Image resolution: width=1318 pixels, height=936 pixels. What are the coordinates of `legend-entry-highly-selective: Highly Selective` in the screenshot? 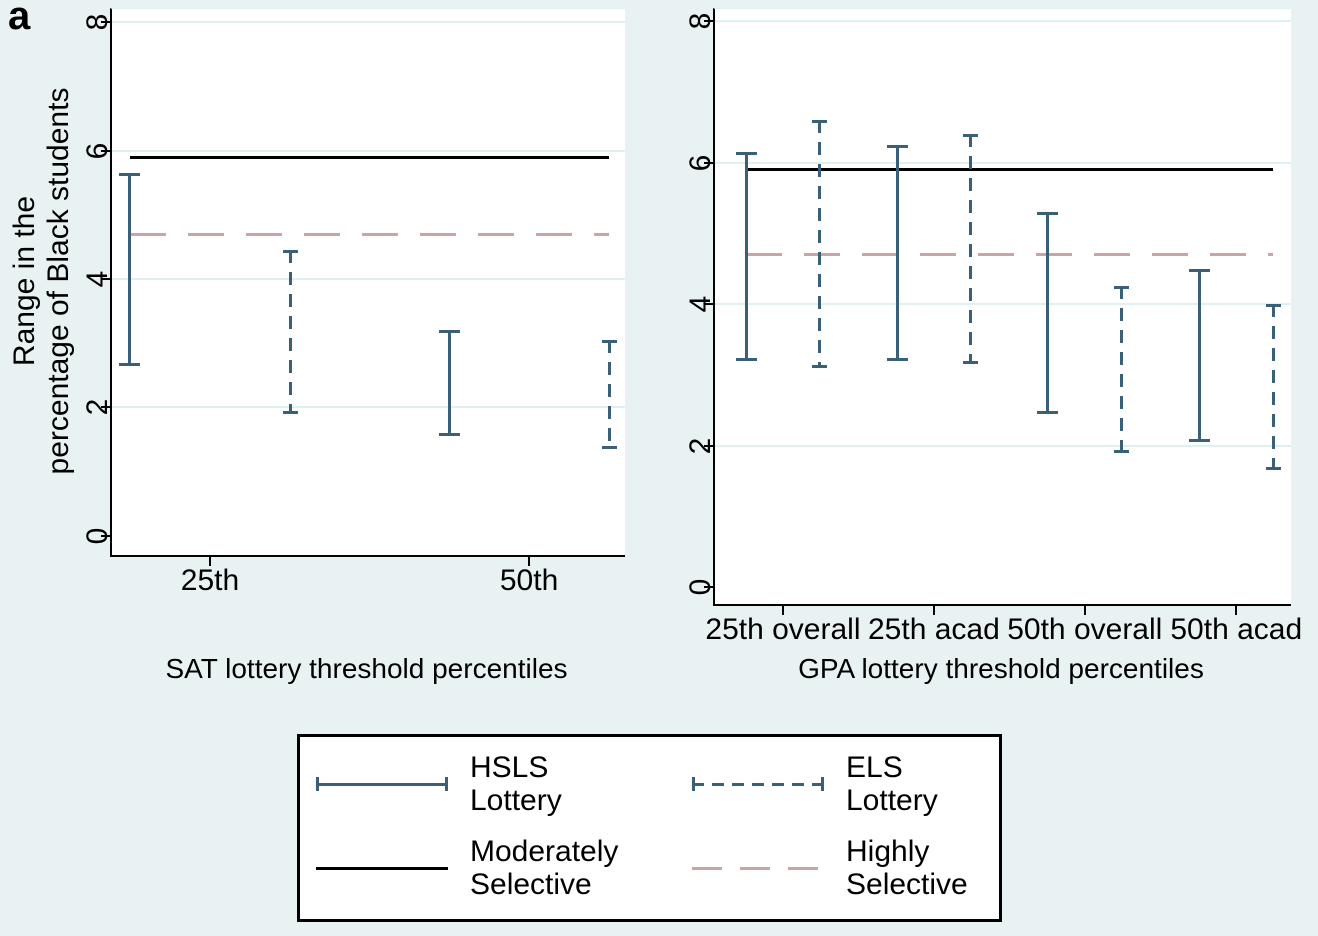 It's located at (830, 868).